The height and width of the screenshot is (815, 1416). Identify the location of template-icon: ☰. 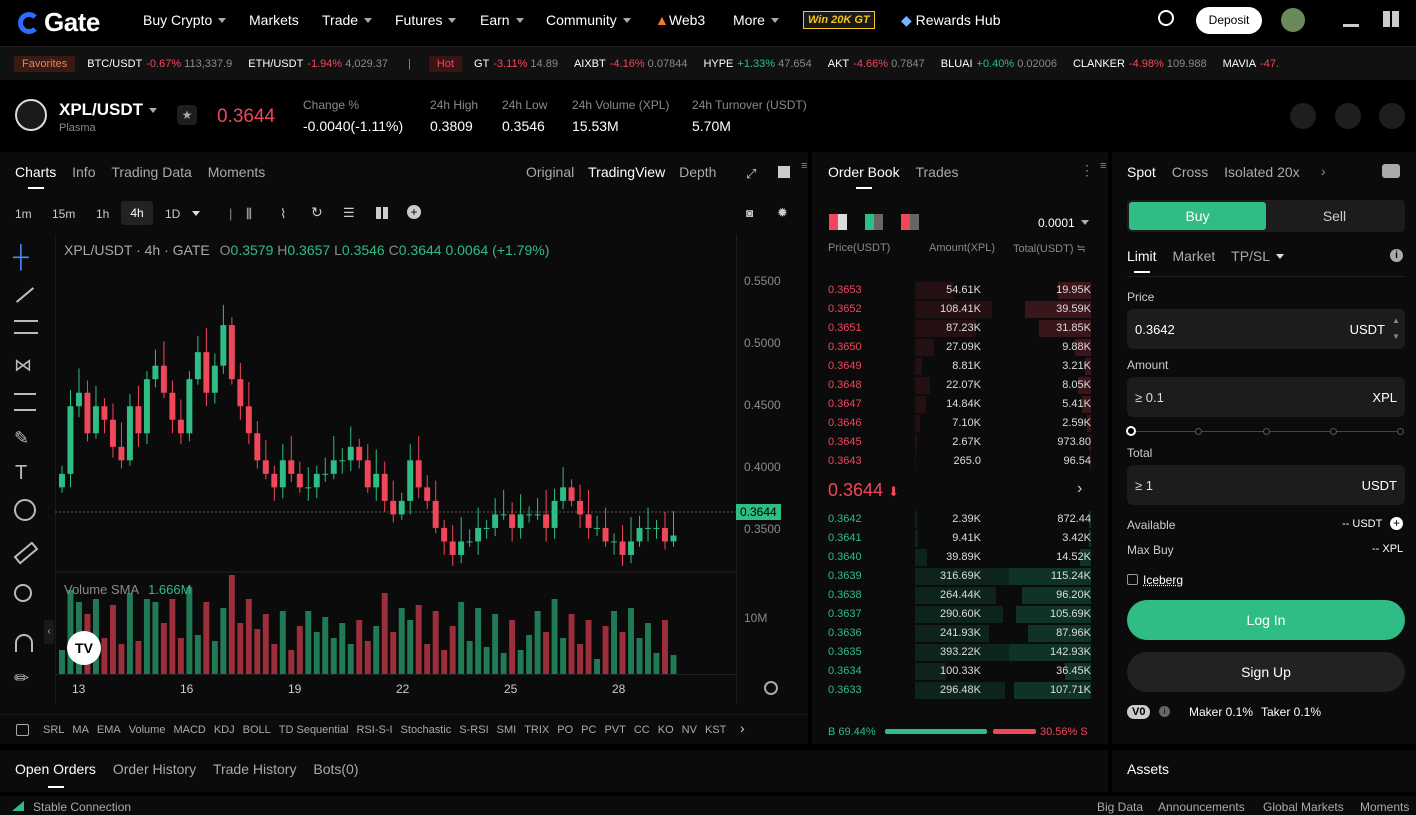
(349, 212).